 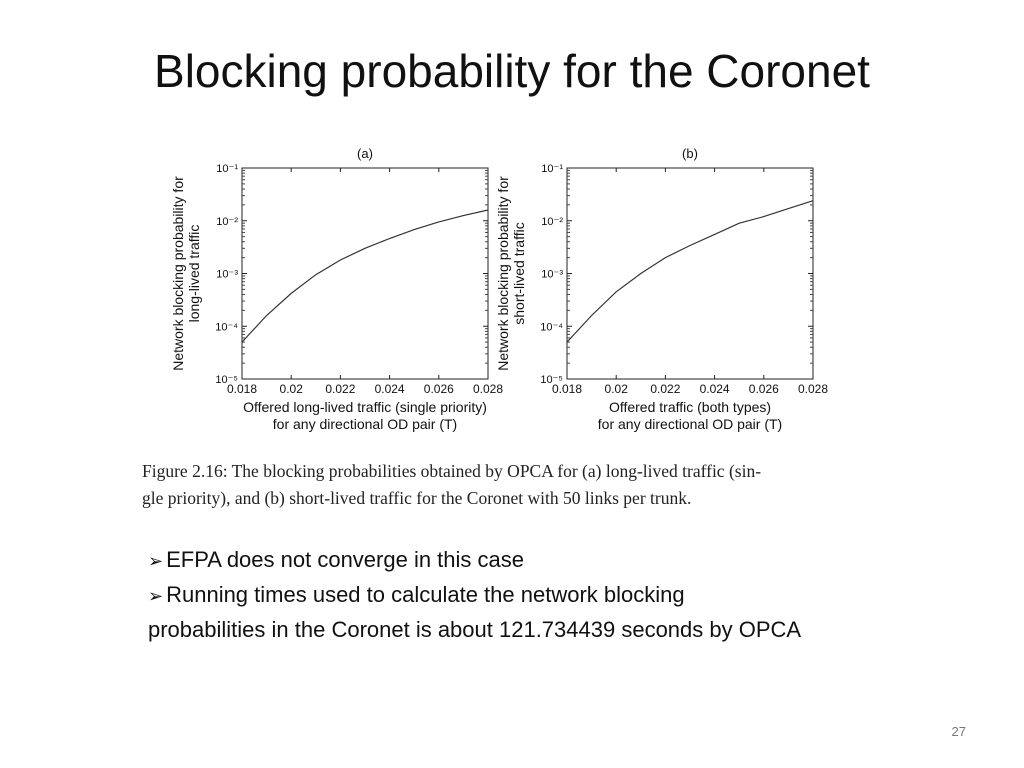 What do you see at coordinates (548, 560) in the screenshot?
I see `bullet-efpa: ➢ EFPA does not converge in this case` at bounding box center [548, 560].